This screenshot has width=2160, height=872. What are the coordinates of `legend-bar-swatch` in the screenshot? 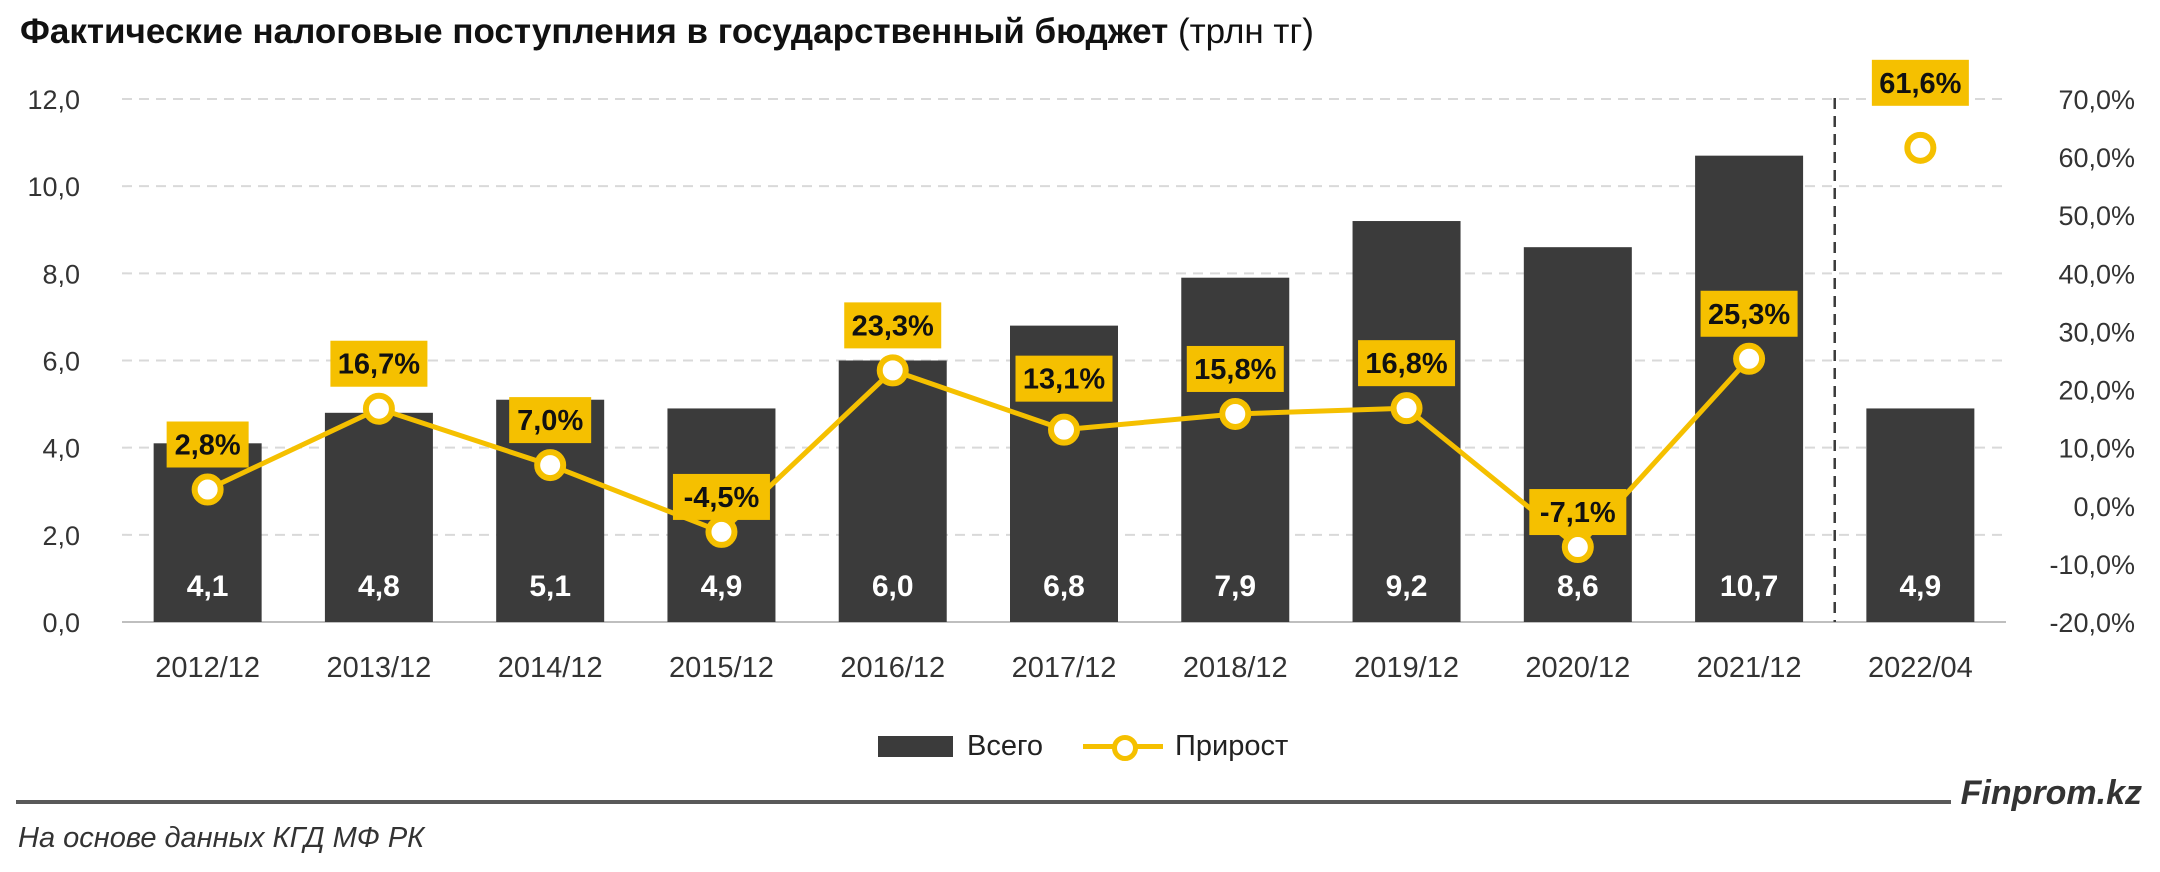 It's located at (915, 746).